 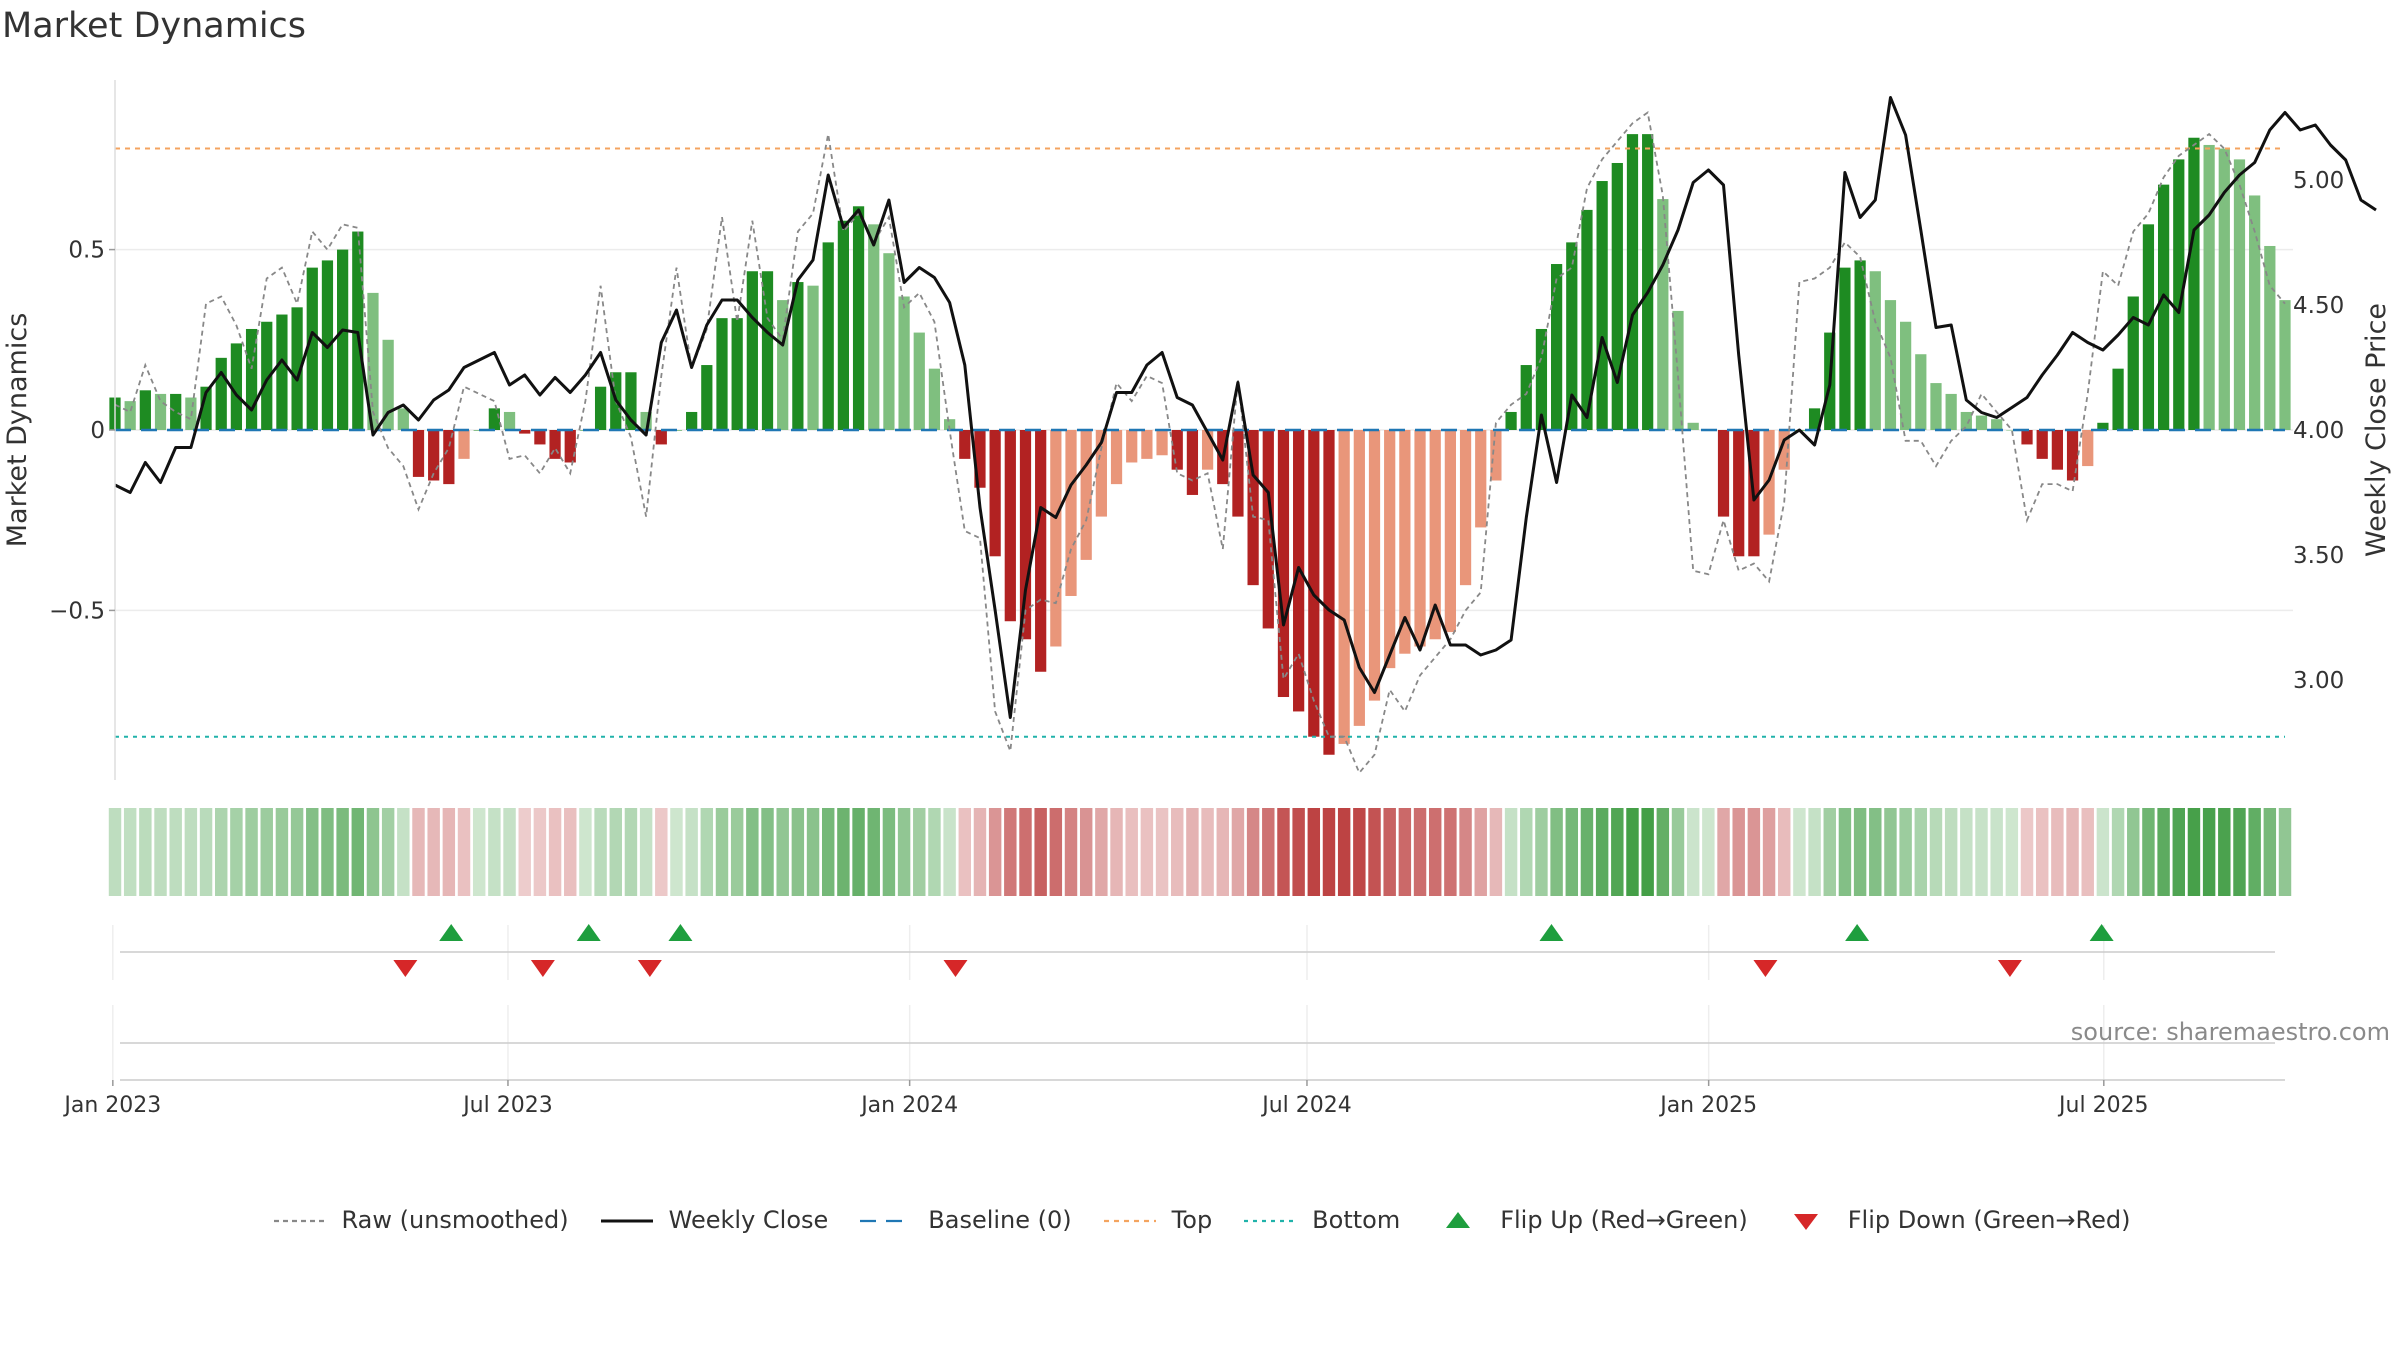 What do you see at coordinates (1458, 1220) in the screenshot?
I see `legend-swatch-flip_up` at bounding box center [1458, 1220].